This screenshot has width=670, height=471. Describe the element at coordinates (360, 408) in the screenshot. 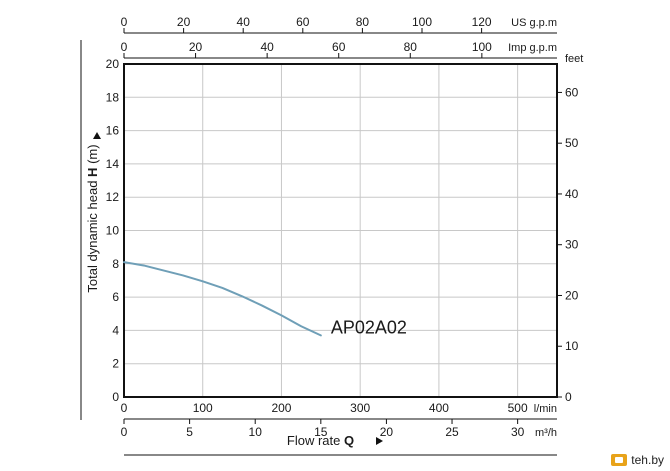

I see `x-tick-lpm-label: 300` at that location.